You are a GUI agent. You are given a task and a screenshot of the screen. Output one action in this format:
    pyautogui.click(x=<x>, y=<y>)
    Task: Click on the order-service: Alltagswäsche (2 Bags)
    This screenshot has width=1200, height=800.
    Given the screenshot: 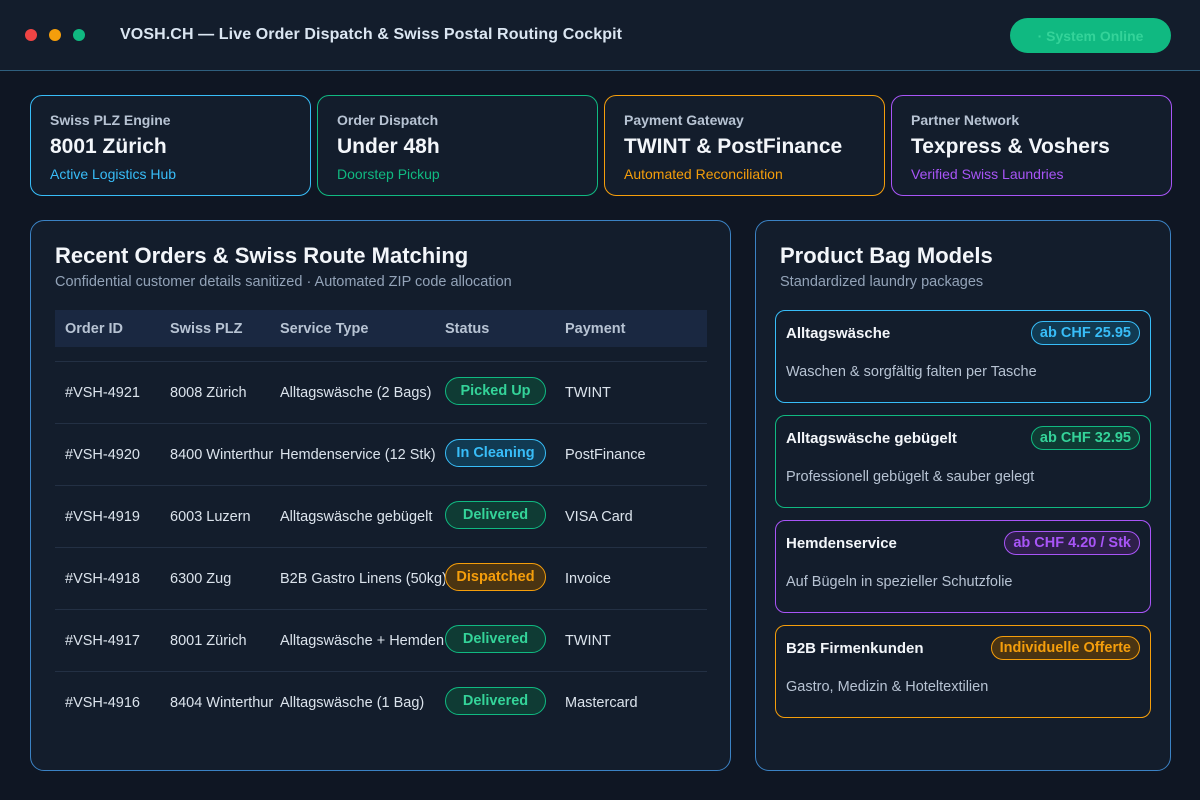 What is the action you would take?
    pyautogui.click(x=356, y=393)
    